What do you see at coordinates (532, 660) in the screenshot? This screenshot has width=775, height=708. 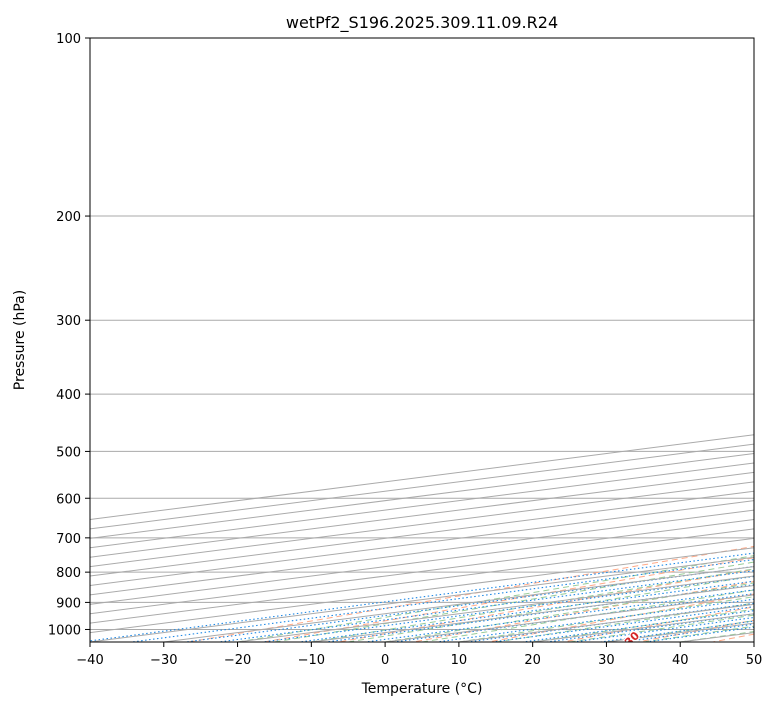 I see `x-tick-label: 20` at bounding box center [532, 660].